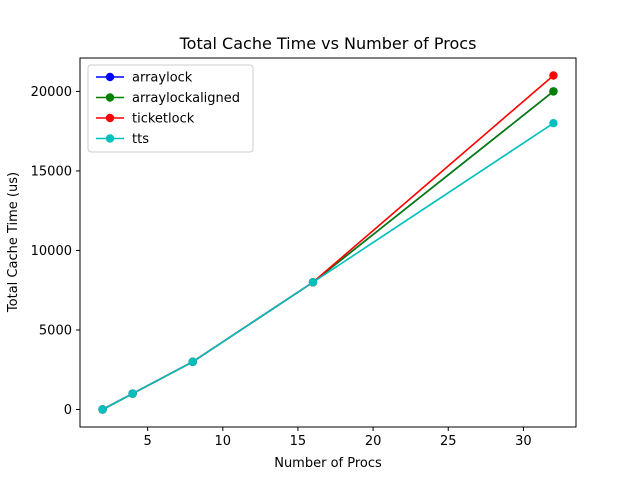  Describe the element at coordinates (13, 242) in the screenshot. I see `y-axis-label: Total Cache Time (us)` at that location.